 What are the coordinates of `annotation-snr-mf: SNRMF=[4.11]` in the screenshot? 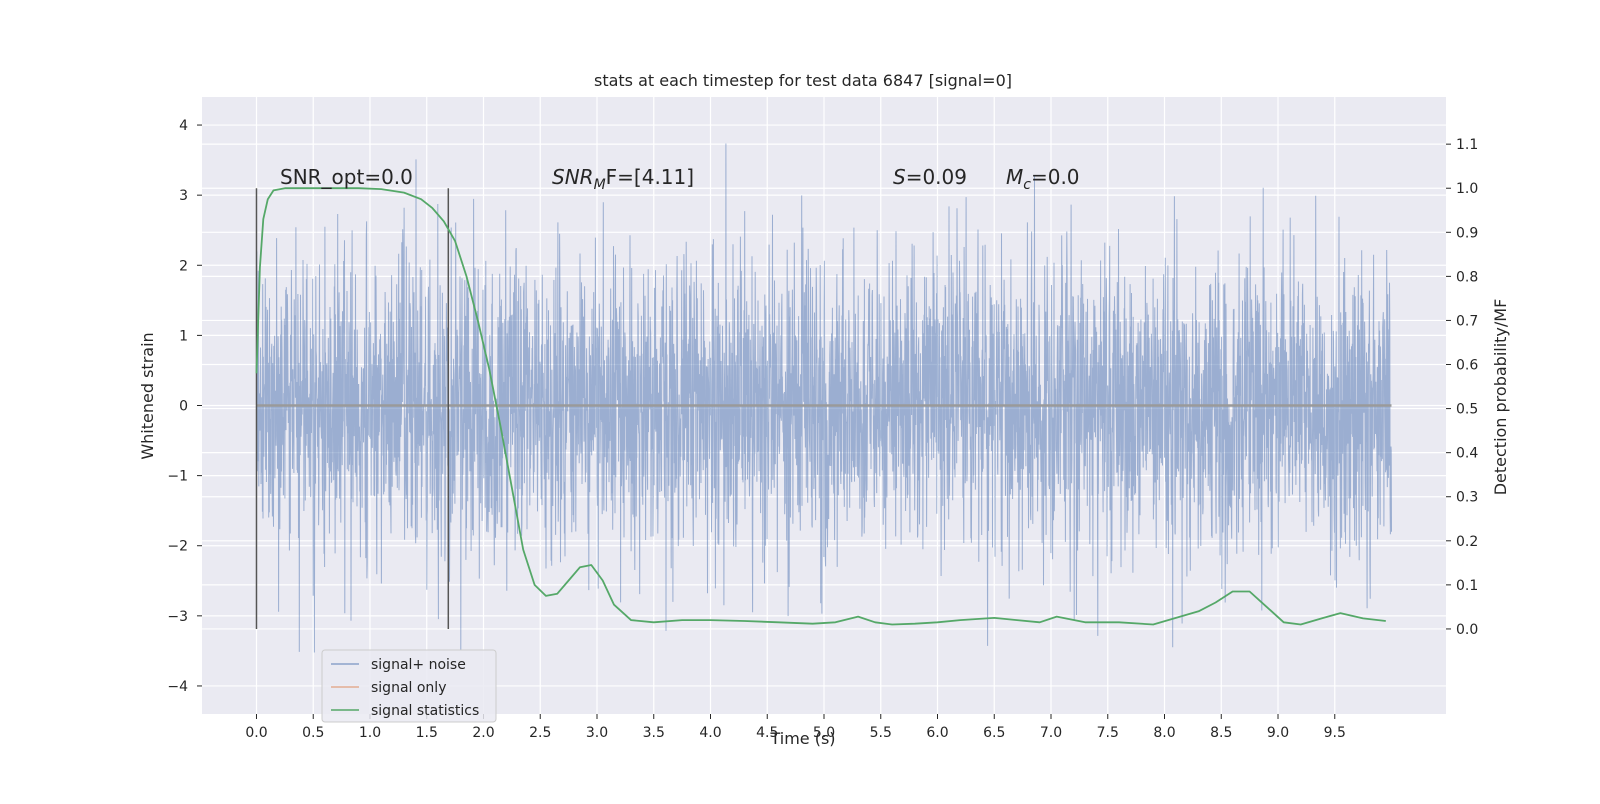 It's located at (623, 179).